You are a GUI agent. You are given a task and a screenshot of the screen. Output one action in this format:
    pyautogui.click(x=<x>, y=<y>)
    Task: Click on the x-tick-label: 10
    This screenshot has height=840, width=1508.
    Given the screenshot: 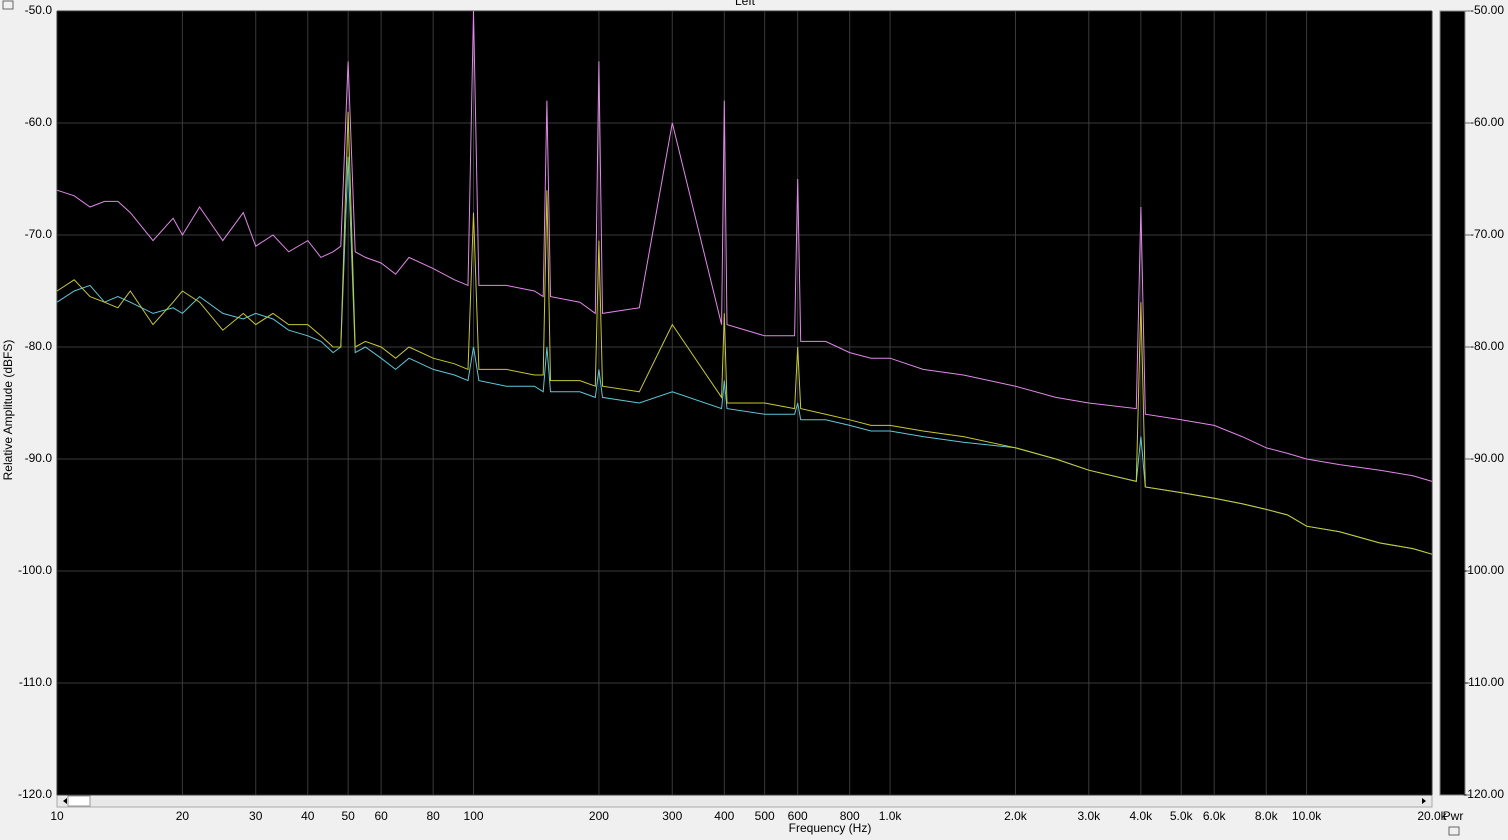 What is the action you would take?
    pyautogui.click(x=57, y=816)
    